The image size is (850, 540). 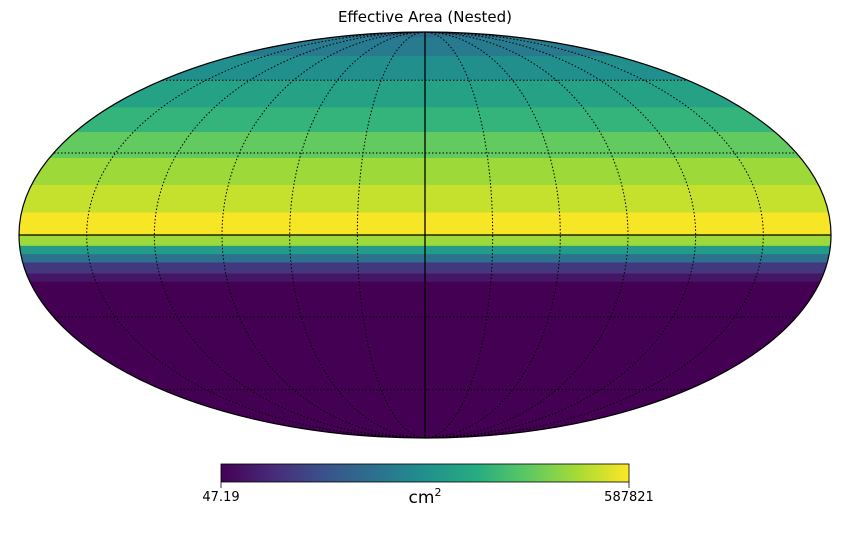 I want to click on colorbar-max-label: 587821, so click(x=629, y=497).